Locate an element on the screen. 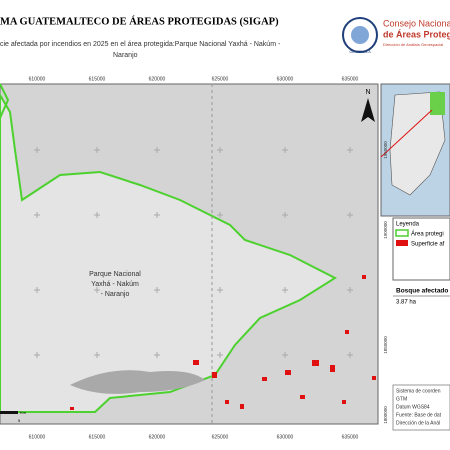  note: GTM is located at coordinates (401, 399).